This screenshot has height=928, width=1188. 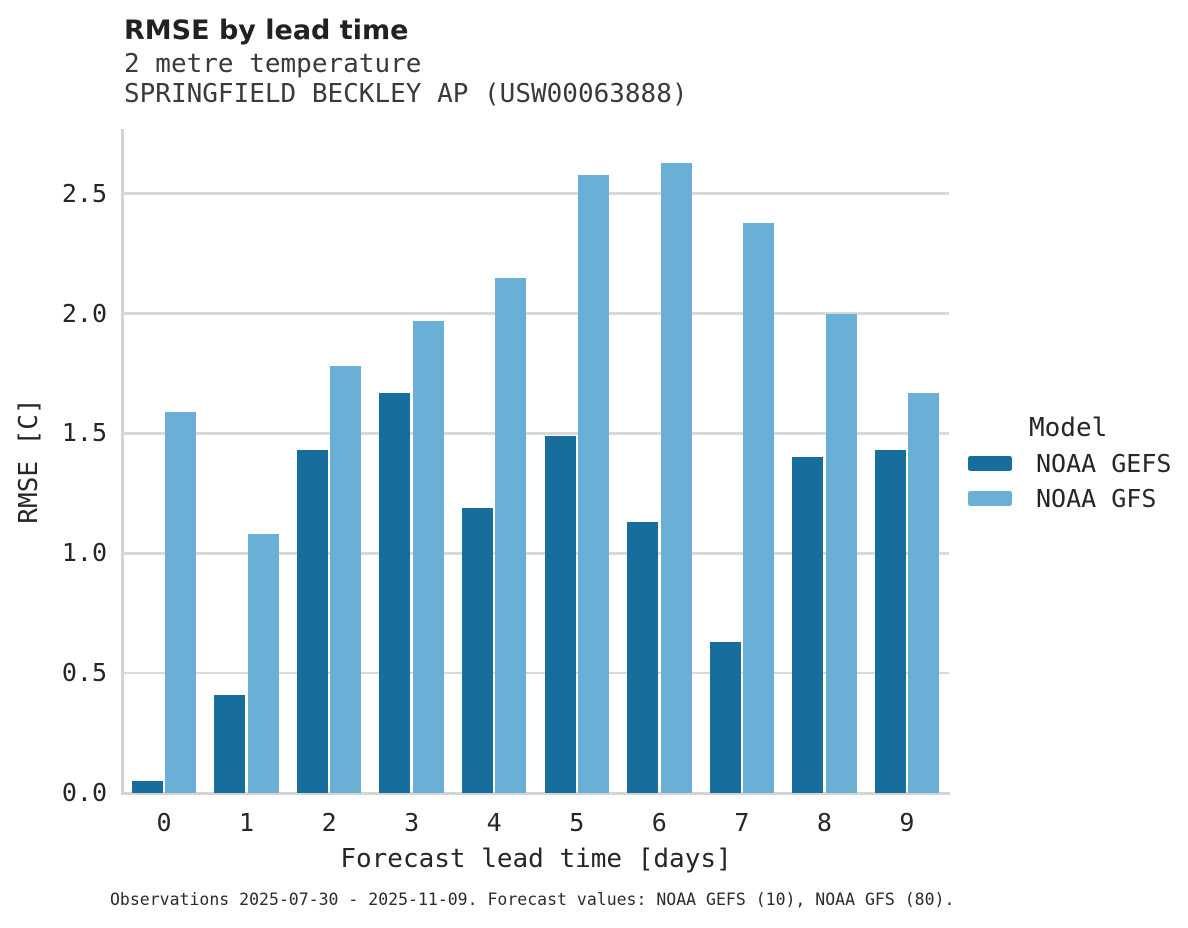 I want to click on y-tick-label-2.0: 2.0, so click(x=84, y=313).